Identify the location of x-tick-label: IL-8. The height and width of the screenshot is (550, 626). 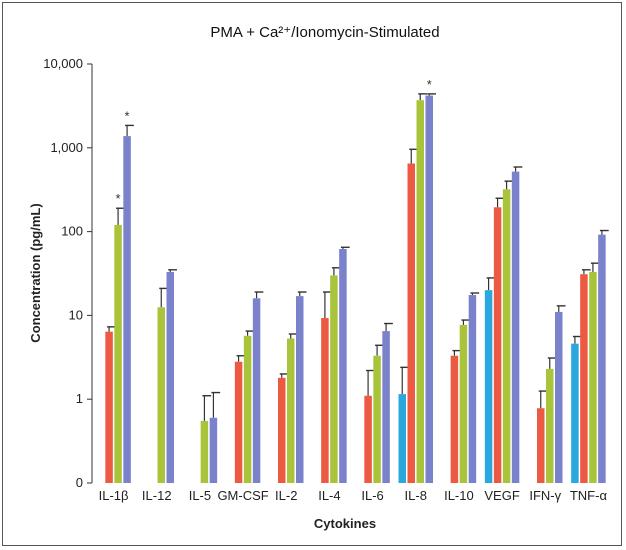
(416, 495).